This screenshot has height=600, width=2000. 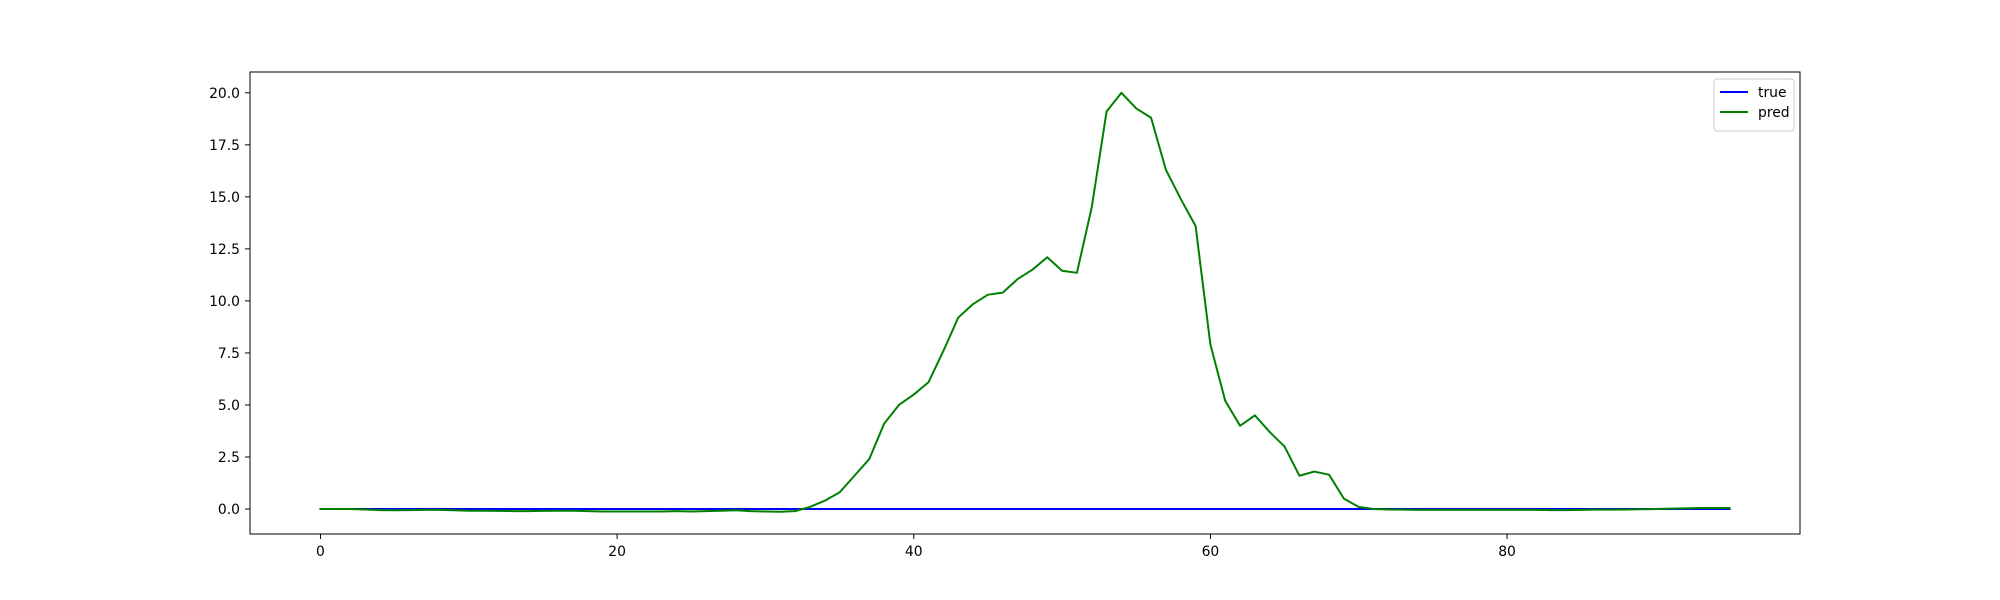 What do you see at coordinates (229, 510) in the screenshot?
I see `y-tick-label: 0.0` at bounding box center [229, 510].